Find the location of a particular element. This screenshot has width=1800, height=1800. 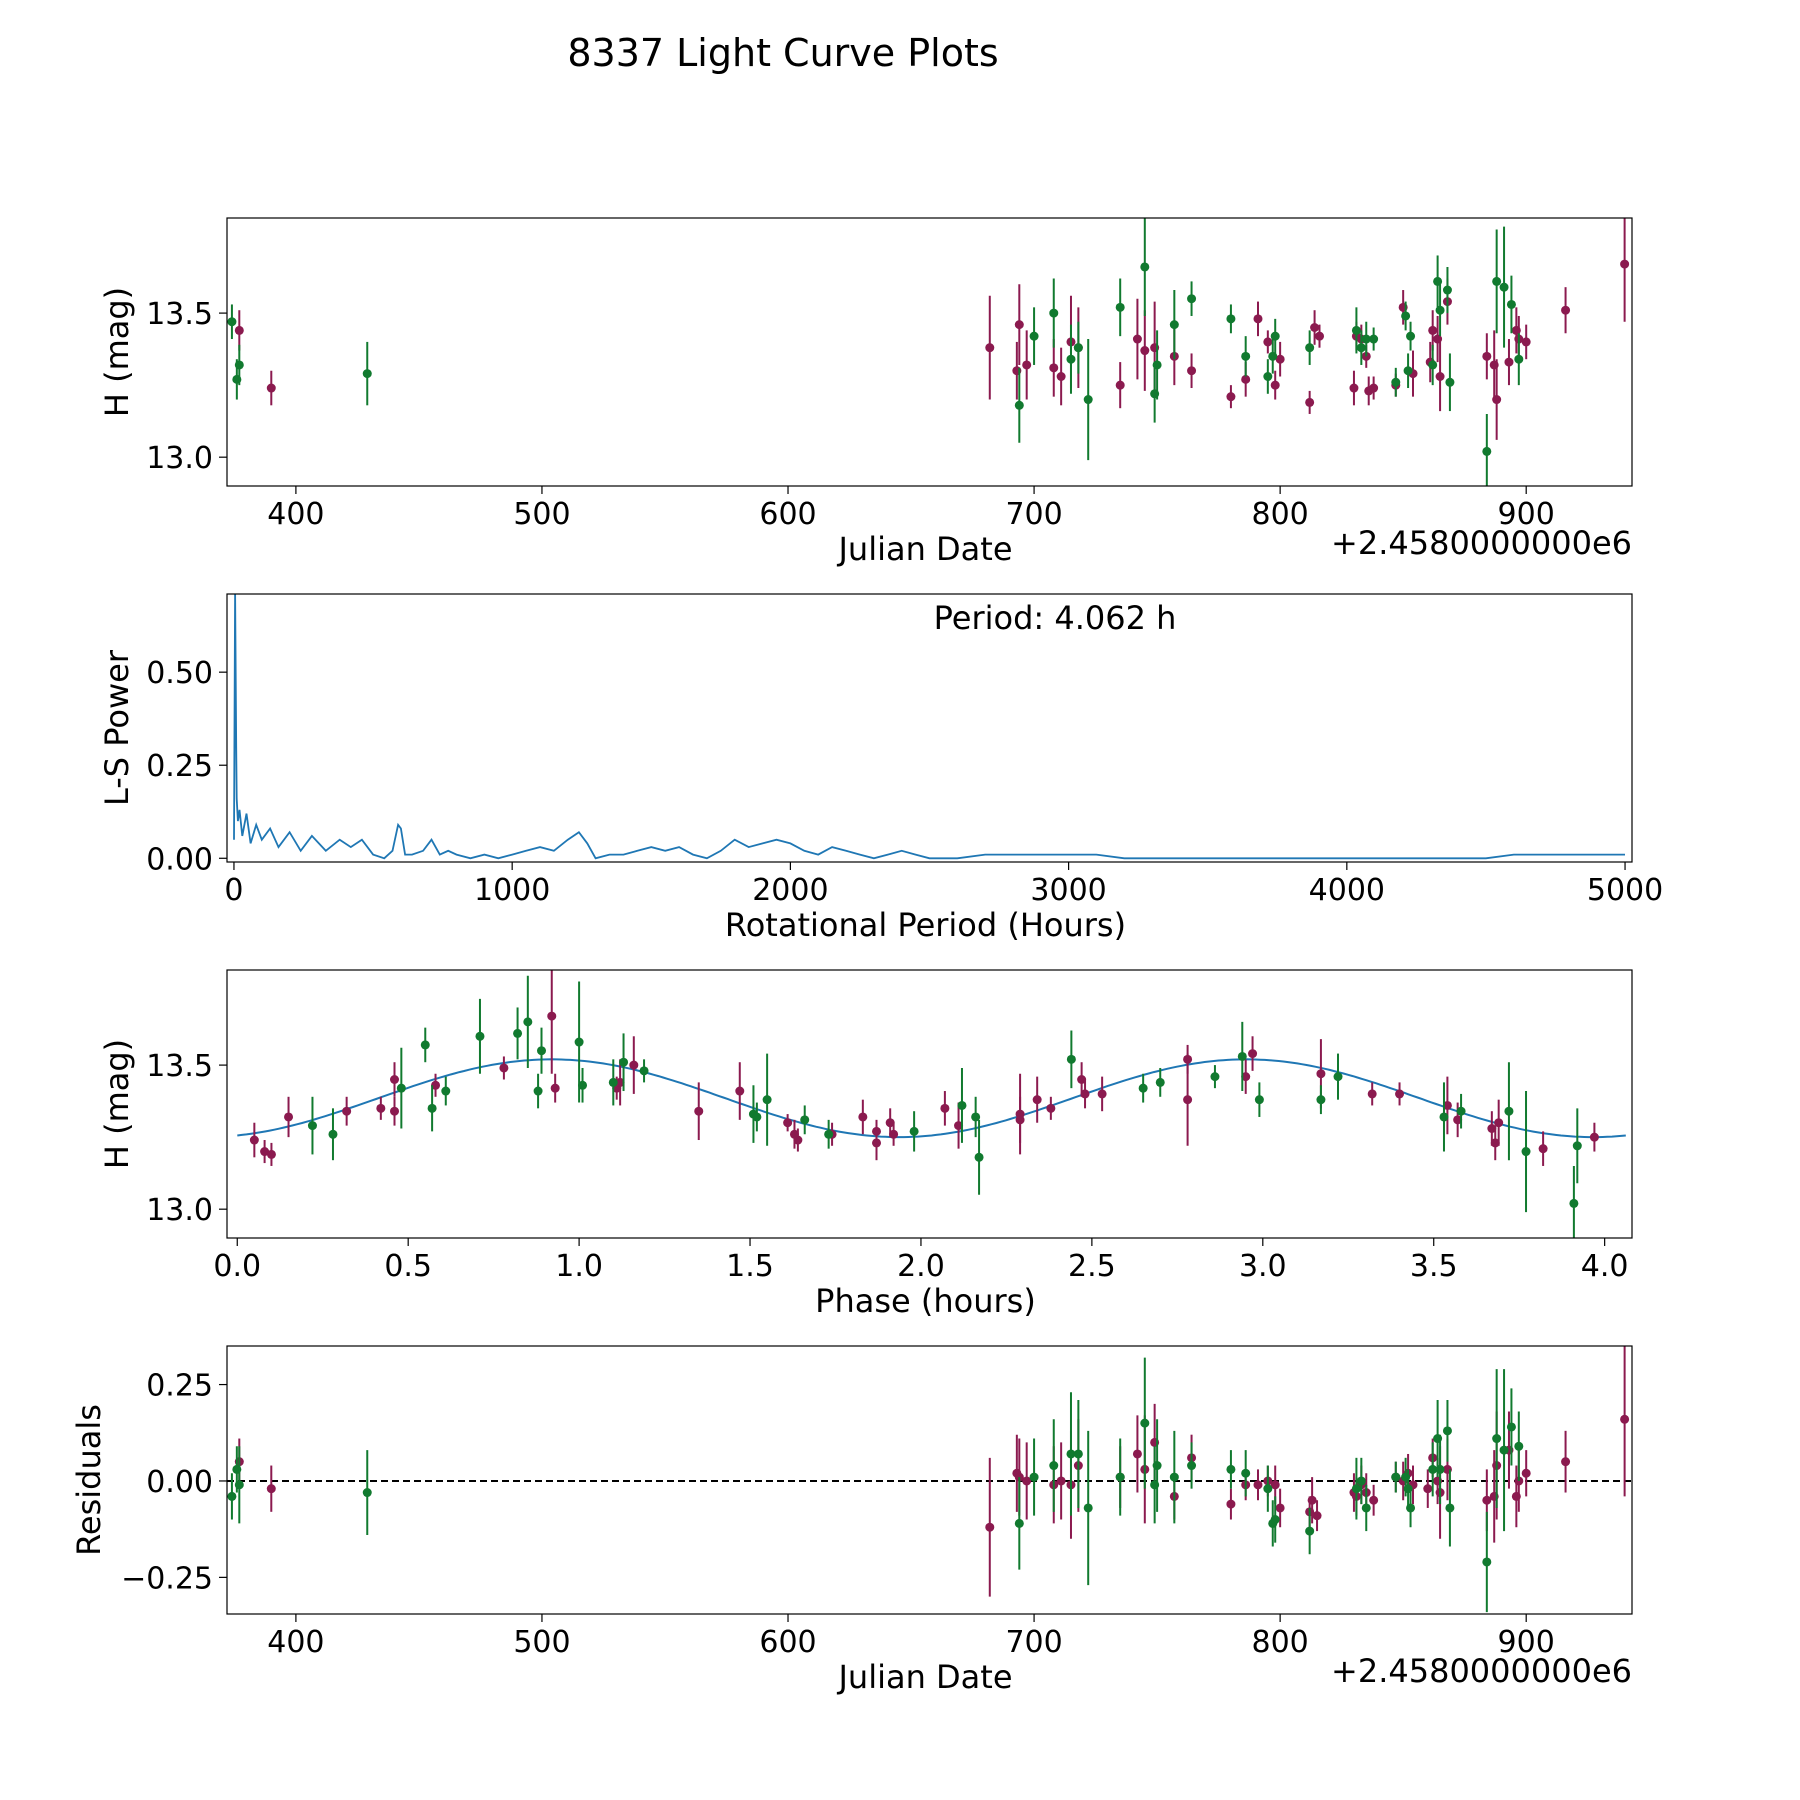

x-tick-label: 3.5 is located at coordinates (1434, 1266).